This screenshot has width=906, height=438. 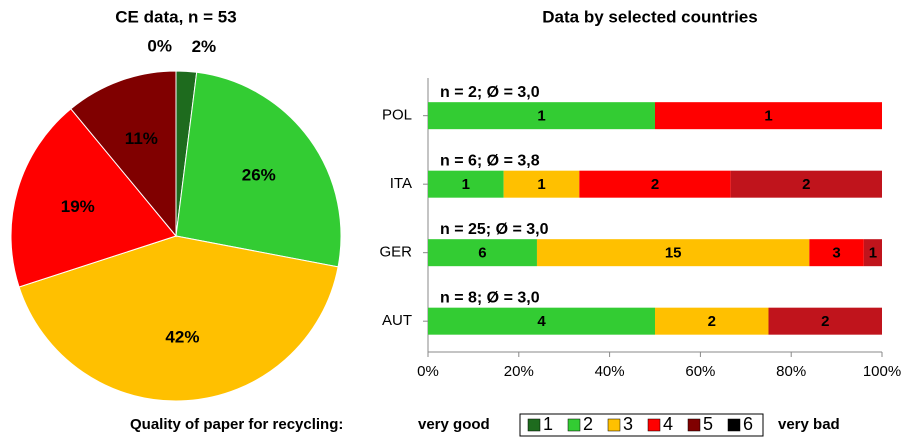 I want to click on legend-label: 2, so click(x=588, y=424).